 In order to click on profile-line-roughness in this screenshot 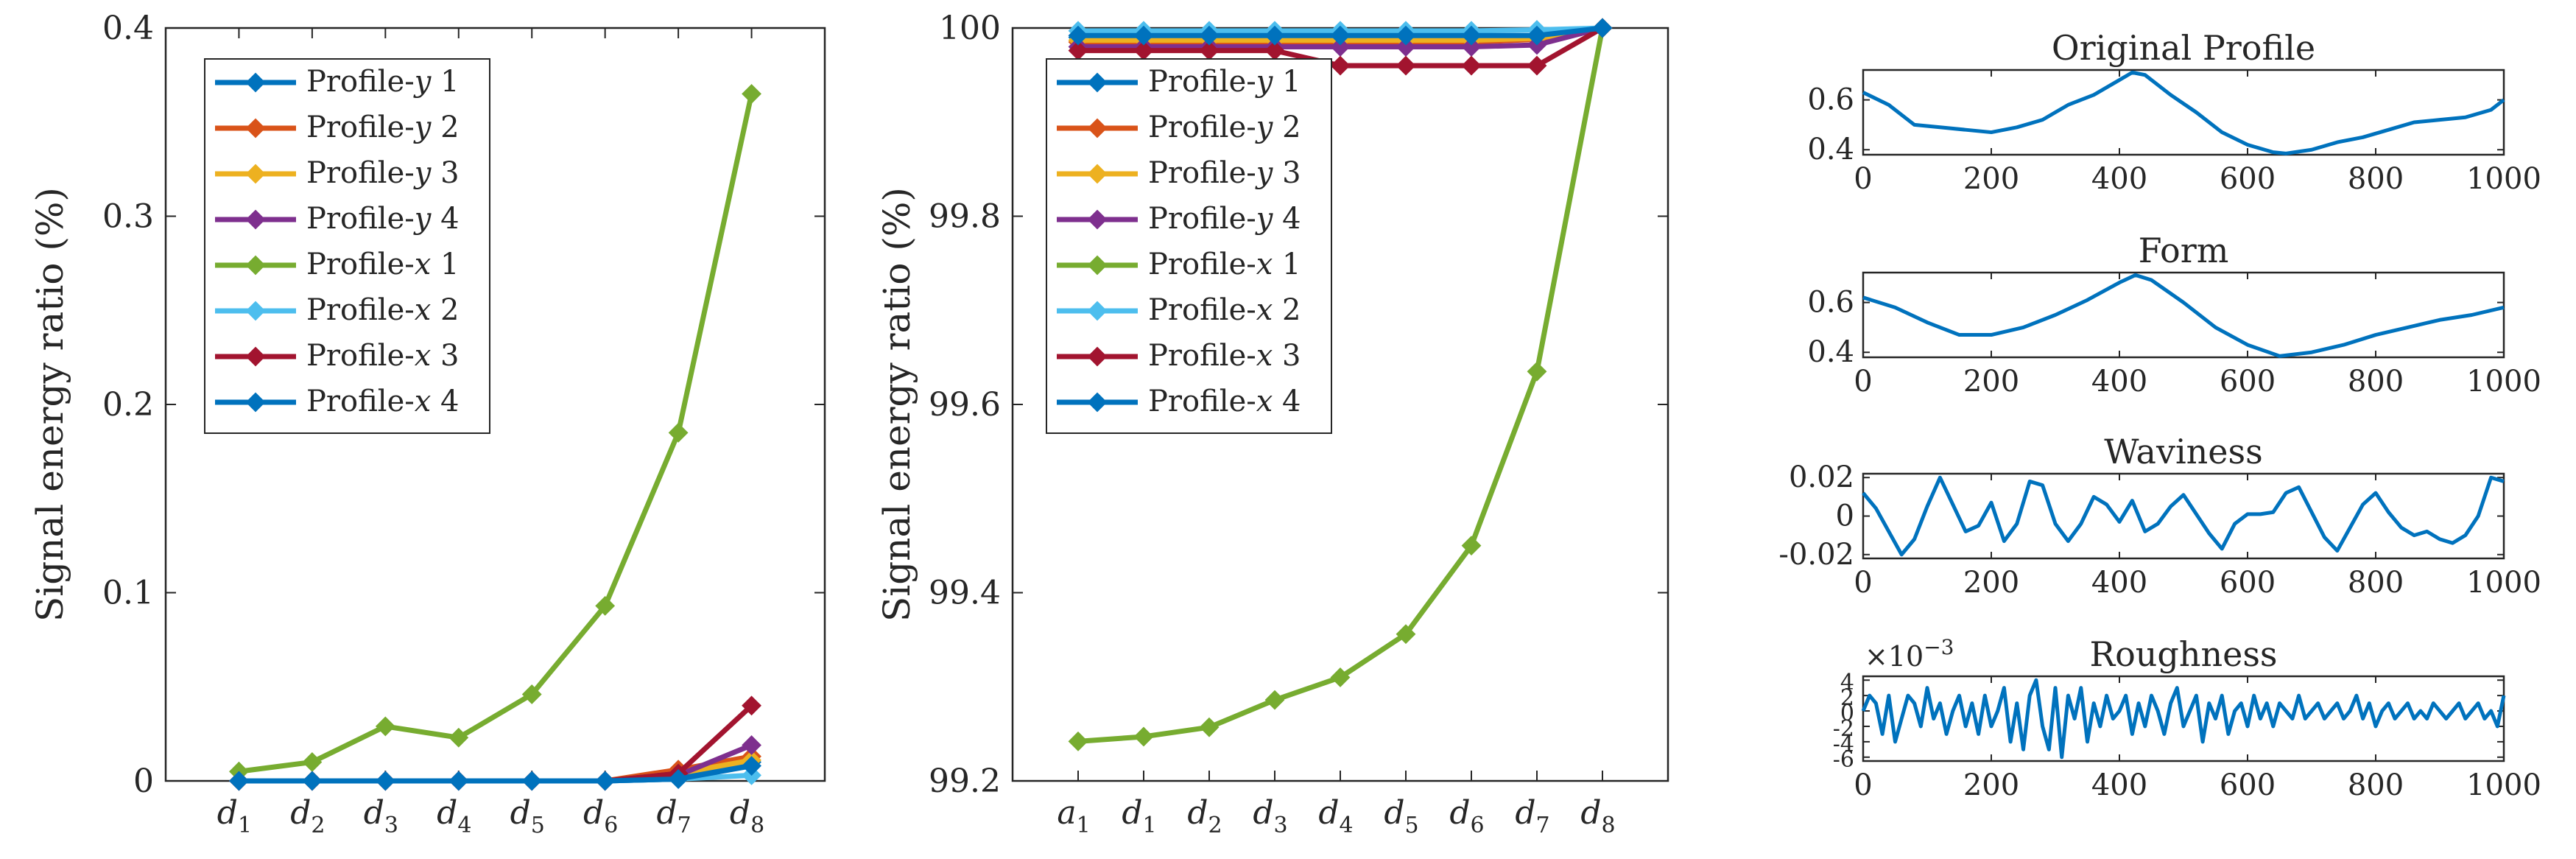, I will do `click(2183, 719)`.